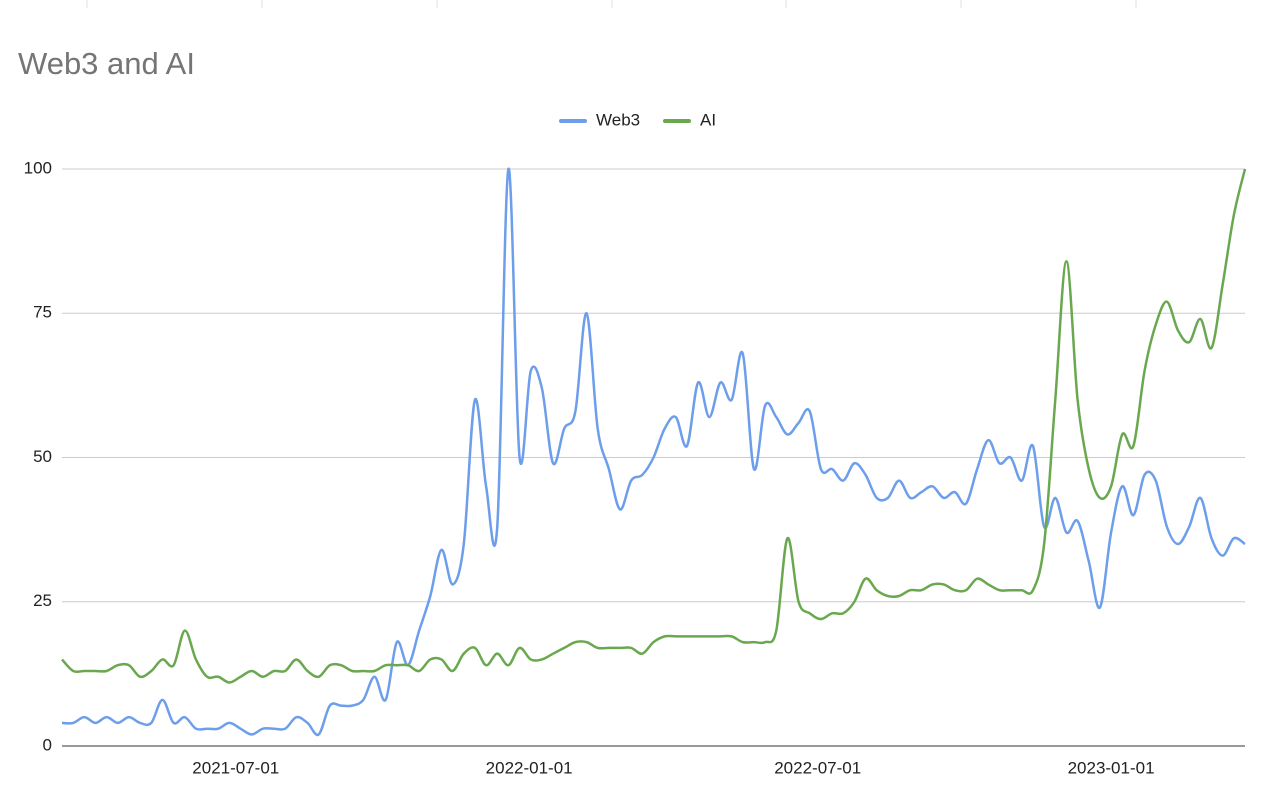  Describe the element at coordinates (817, 767) in the screenshot. I see `x-tick-label: 2022-07-01` at that location.